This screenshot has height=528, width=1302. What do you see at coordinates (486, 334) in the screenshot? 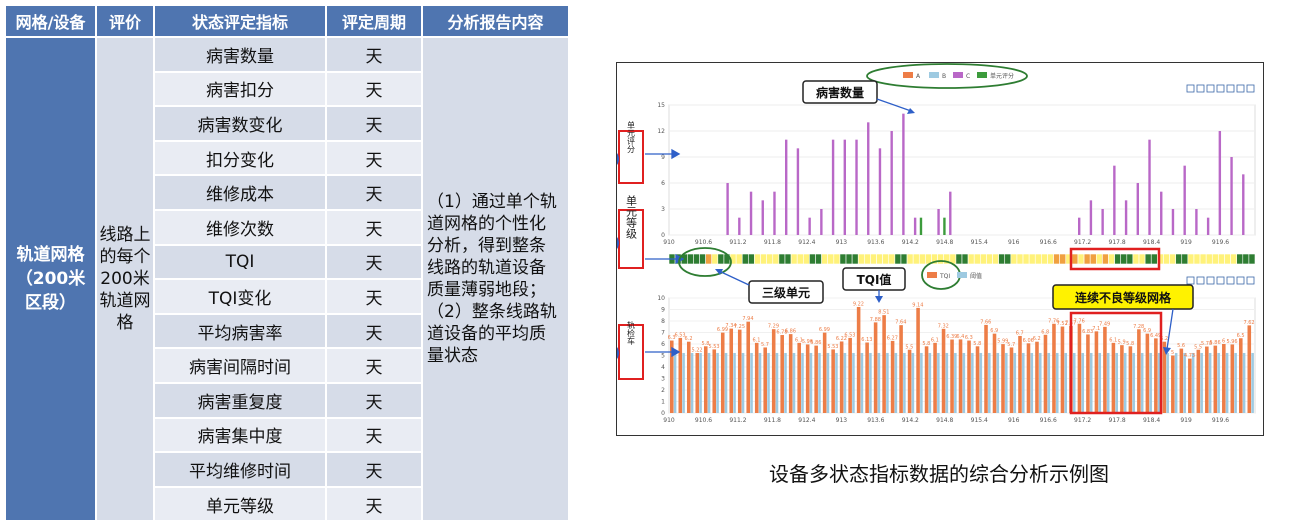
I see `report-line: 道设备的平均质` at bounding box center [486, 334].